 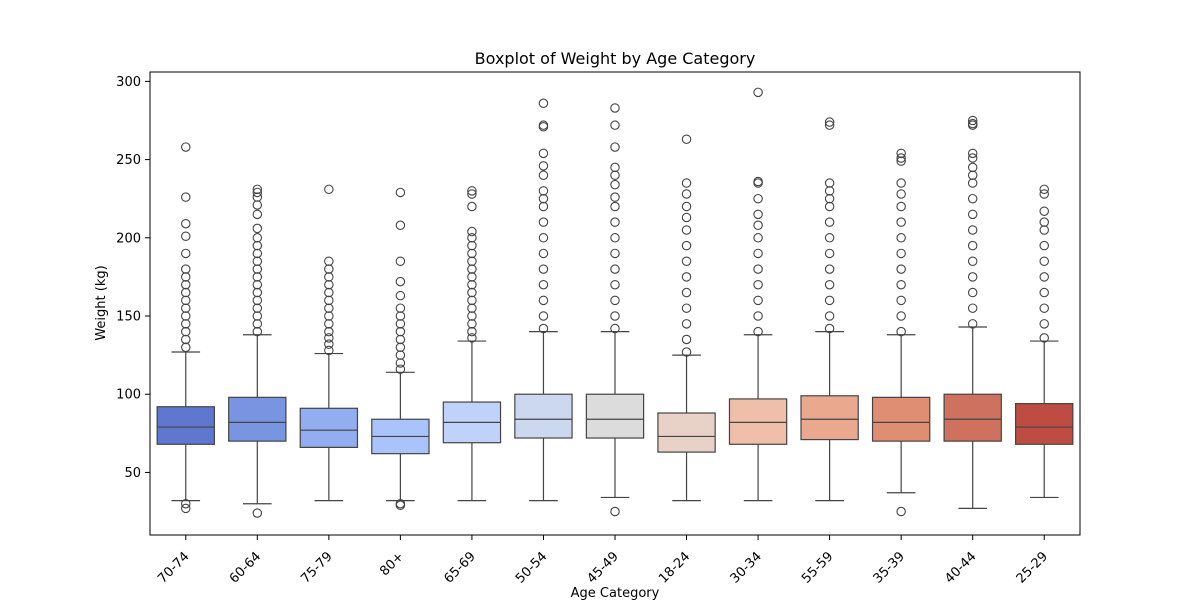 What do you see at coordinates (603, 567) in the screenshot?
I see `x-tick-label: 45-49` at bounding box center [603, 567].